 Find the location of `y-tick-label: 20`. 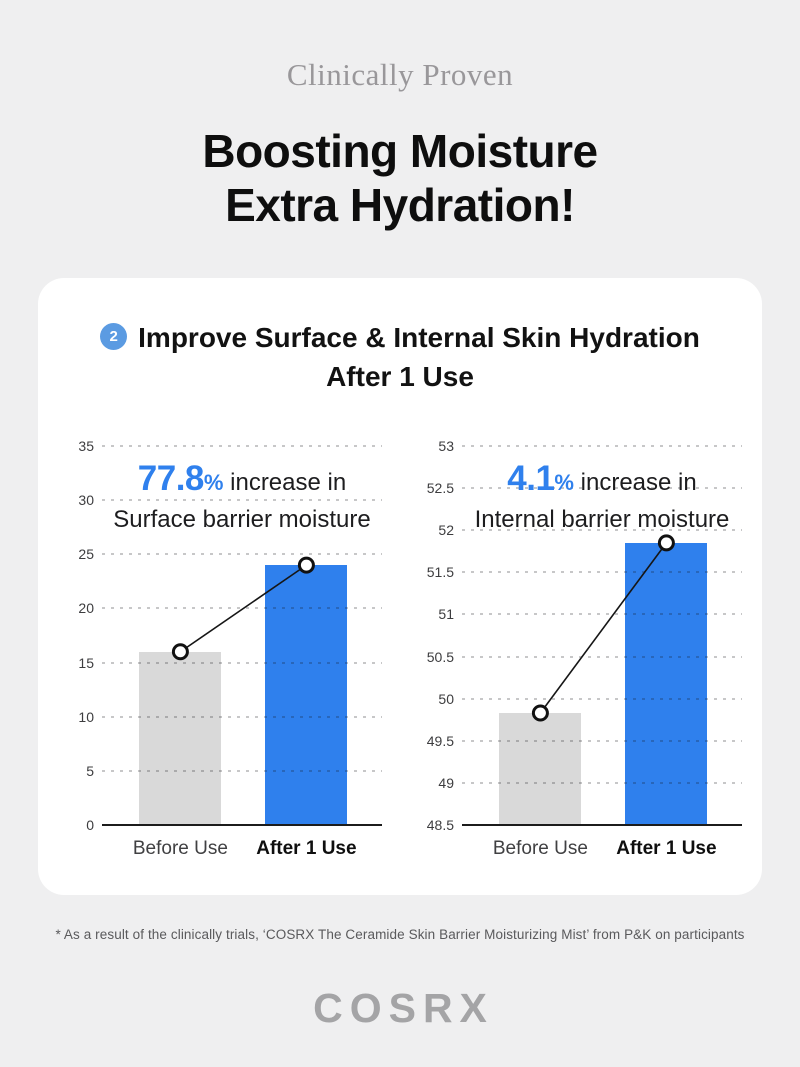

y-tick-label: 20 is located at coordinates (86, 608).